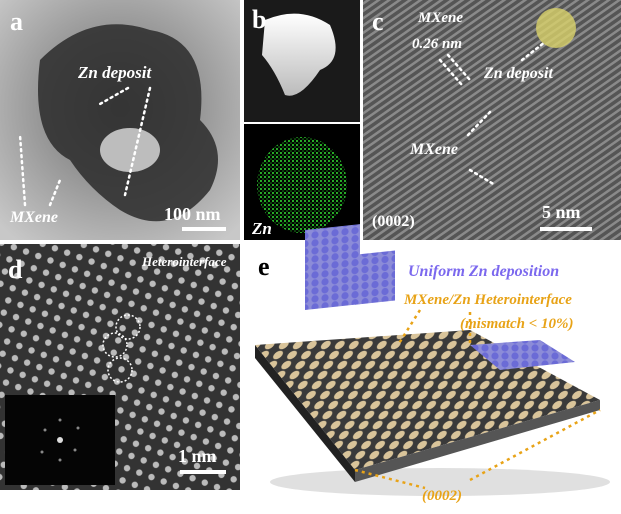 Image resolution: width=621 pixels, height=514 pixels. Describe the element at coordinates (264, 266) in the screenshot. I see `panel-label: e` at that location.